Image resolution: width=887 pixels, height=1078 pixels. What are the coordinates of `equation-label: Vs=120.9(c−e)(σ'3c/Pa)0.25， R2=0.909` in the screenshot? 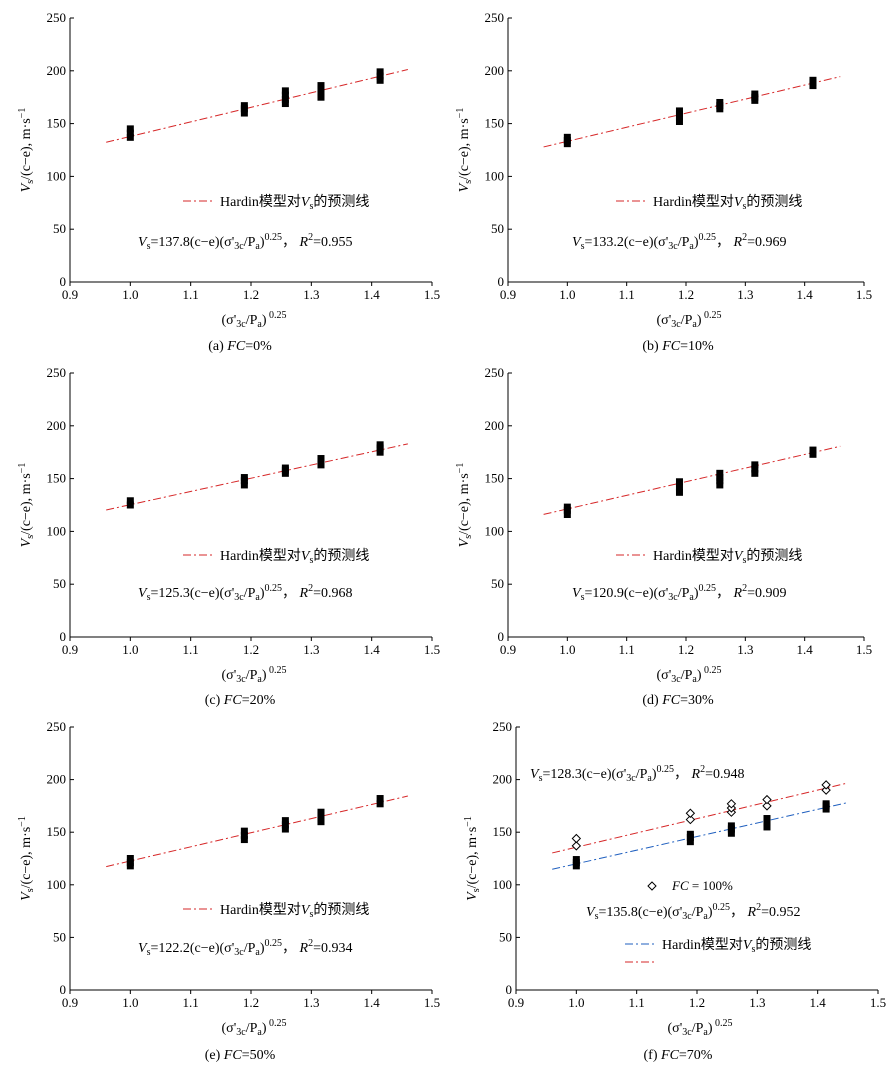 It's located at (679, 593).